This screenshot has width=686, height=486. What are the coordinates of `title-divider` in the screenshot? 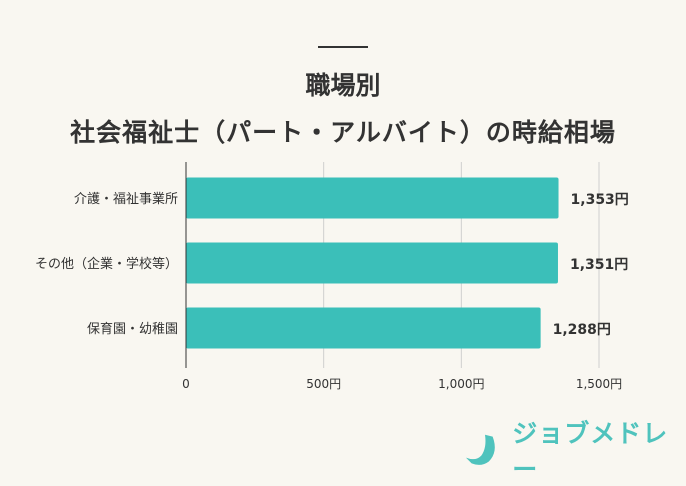 It's located at (343, 47).